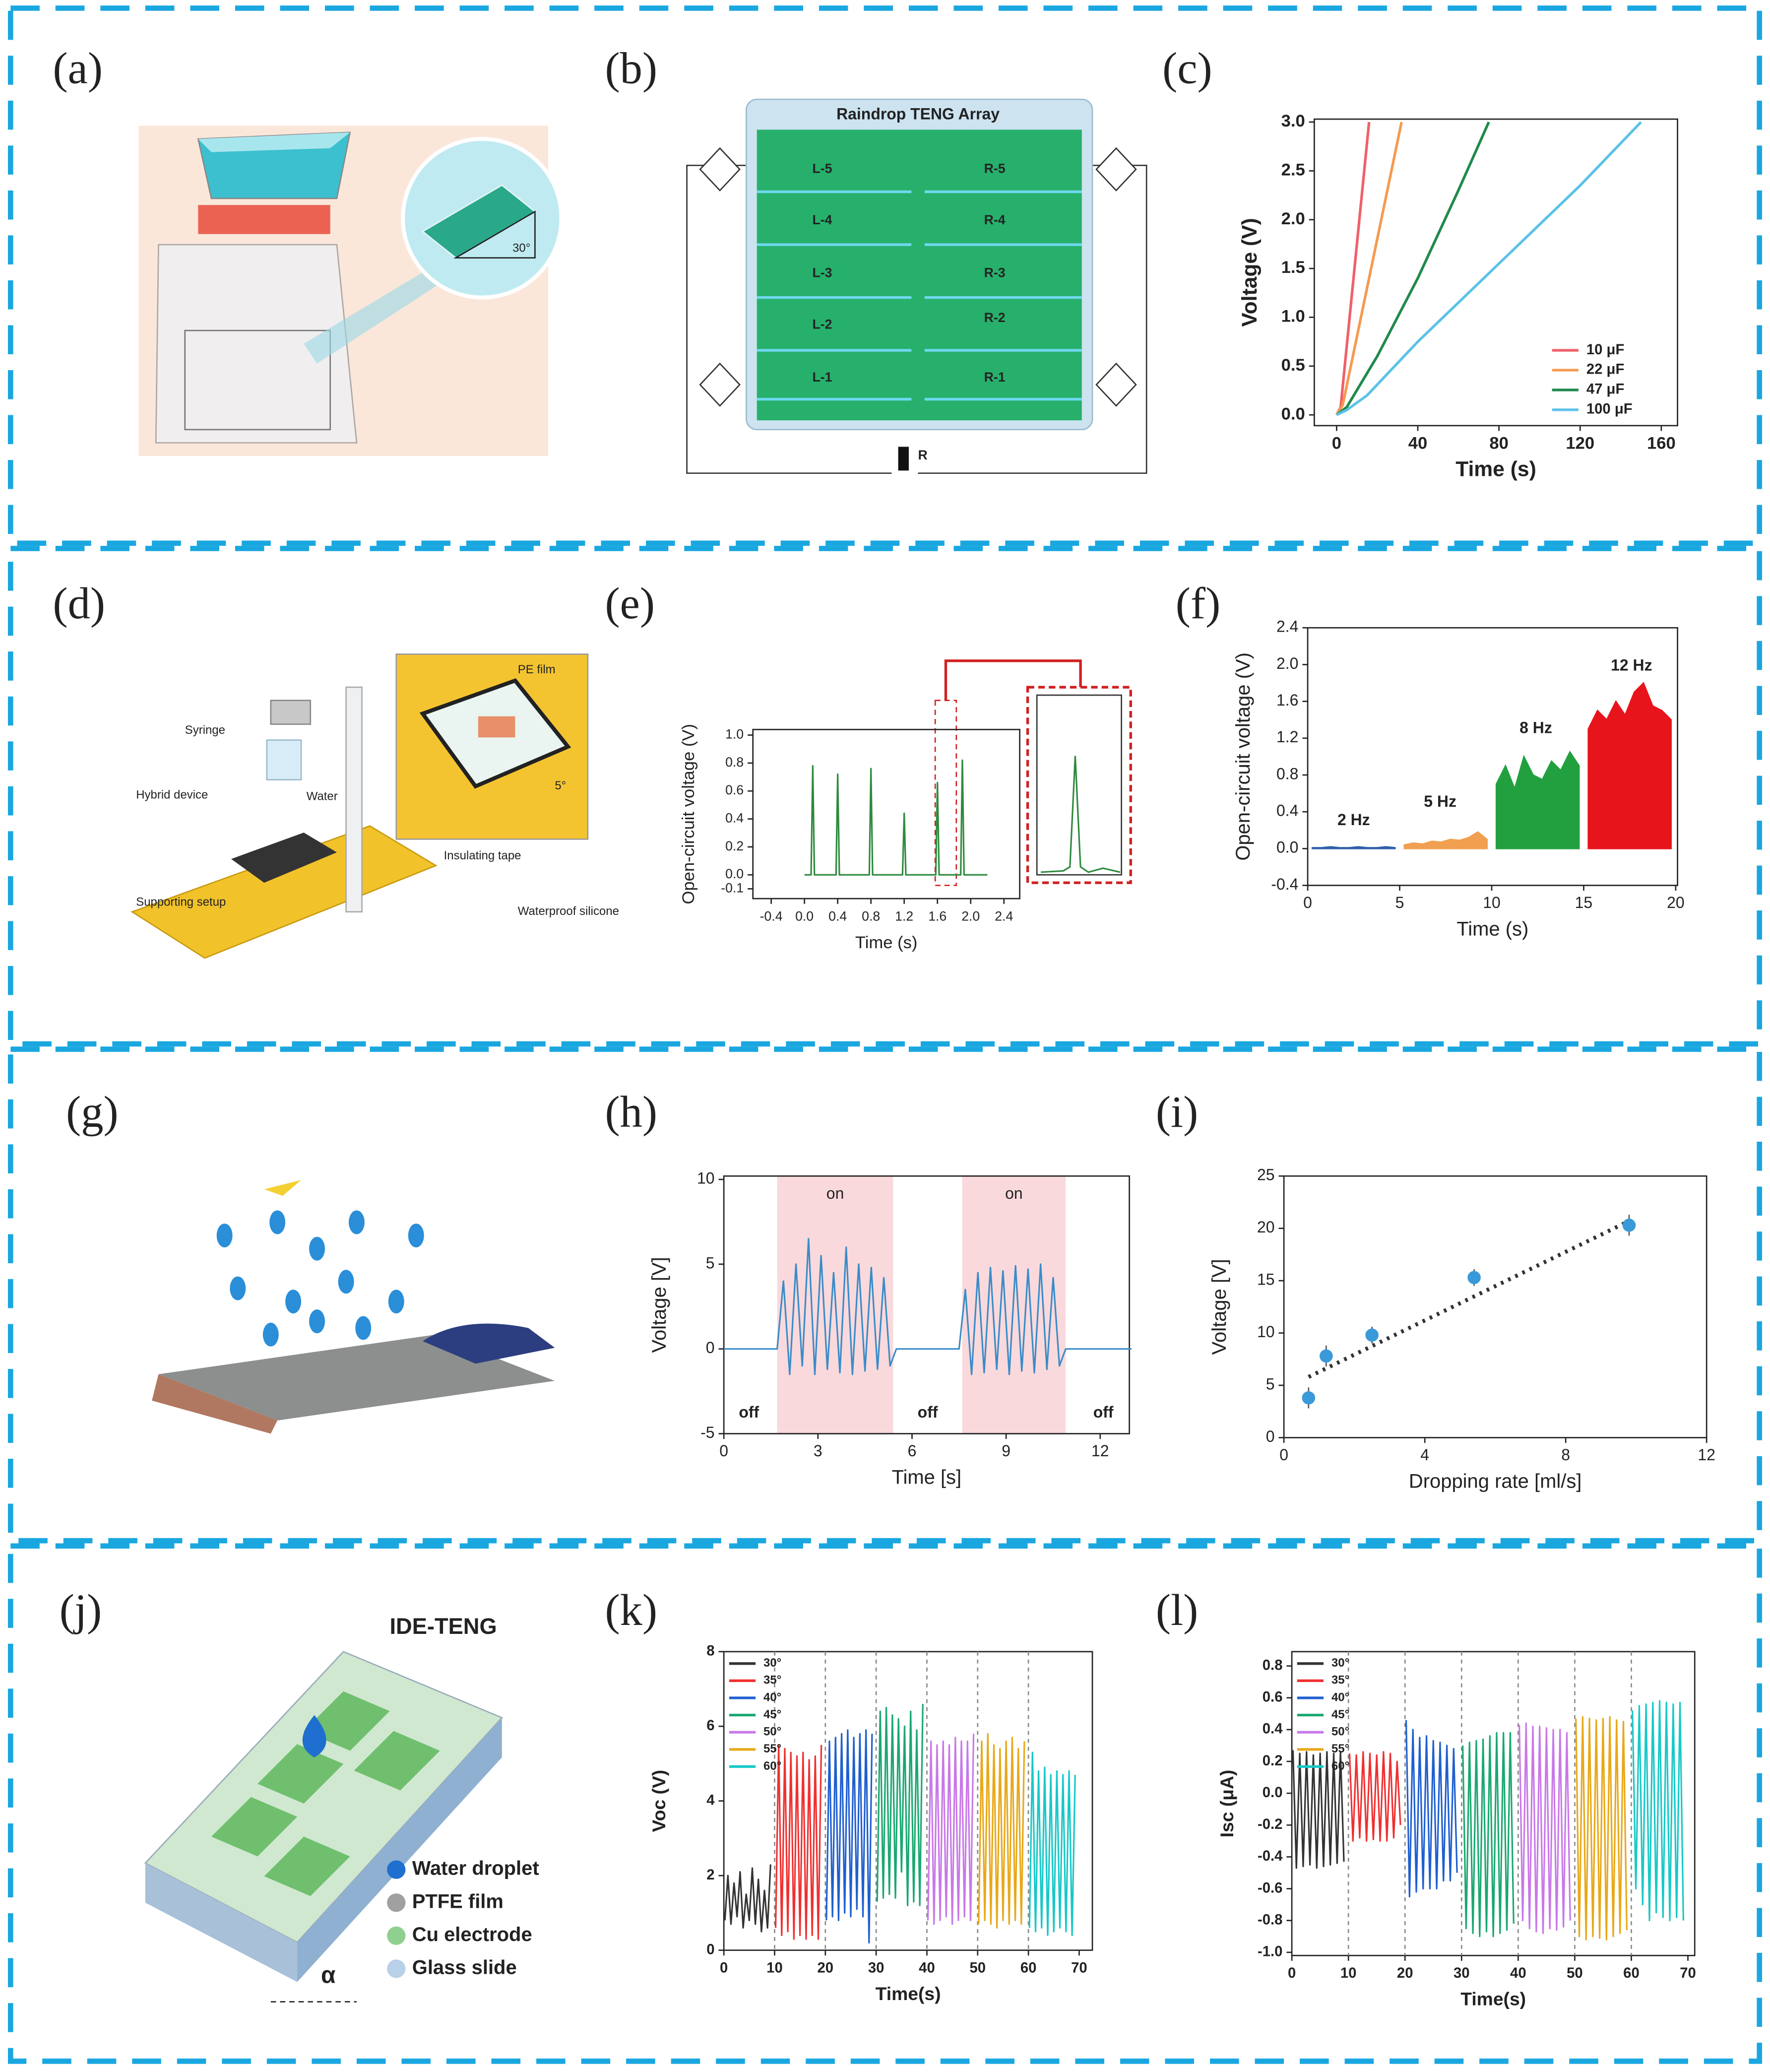  Describe the element at coordinates (927, 1968) in the screenshot. I see `x-tick-label: 40` at that location.